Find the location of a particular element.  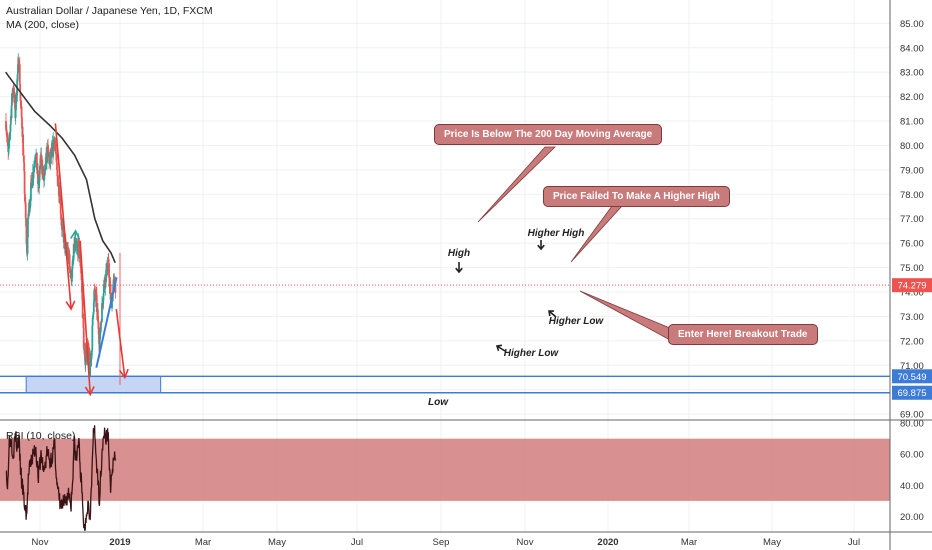

rsi-tick-label: 80.00 is located at coordinates (912, 424).